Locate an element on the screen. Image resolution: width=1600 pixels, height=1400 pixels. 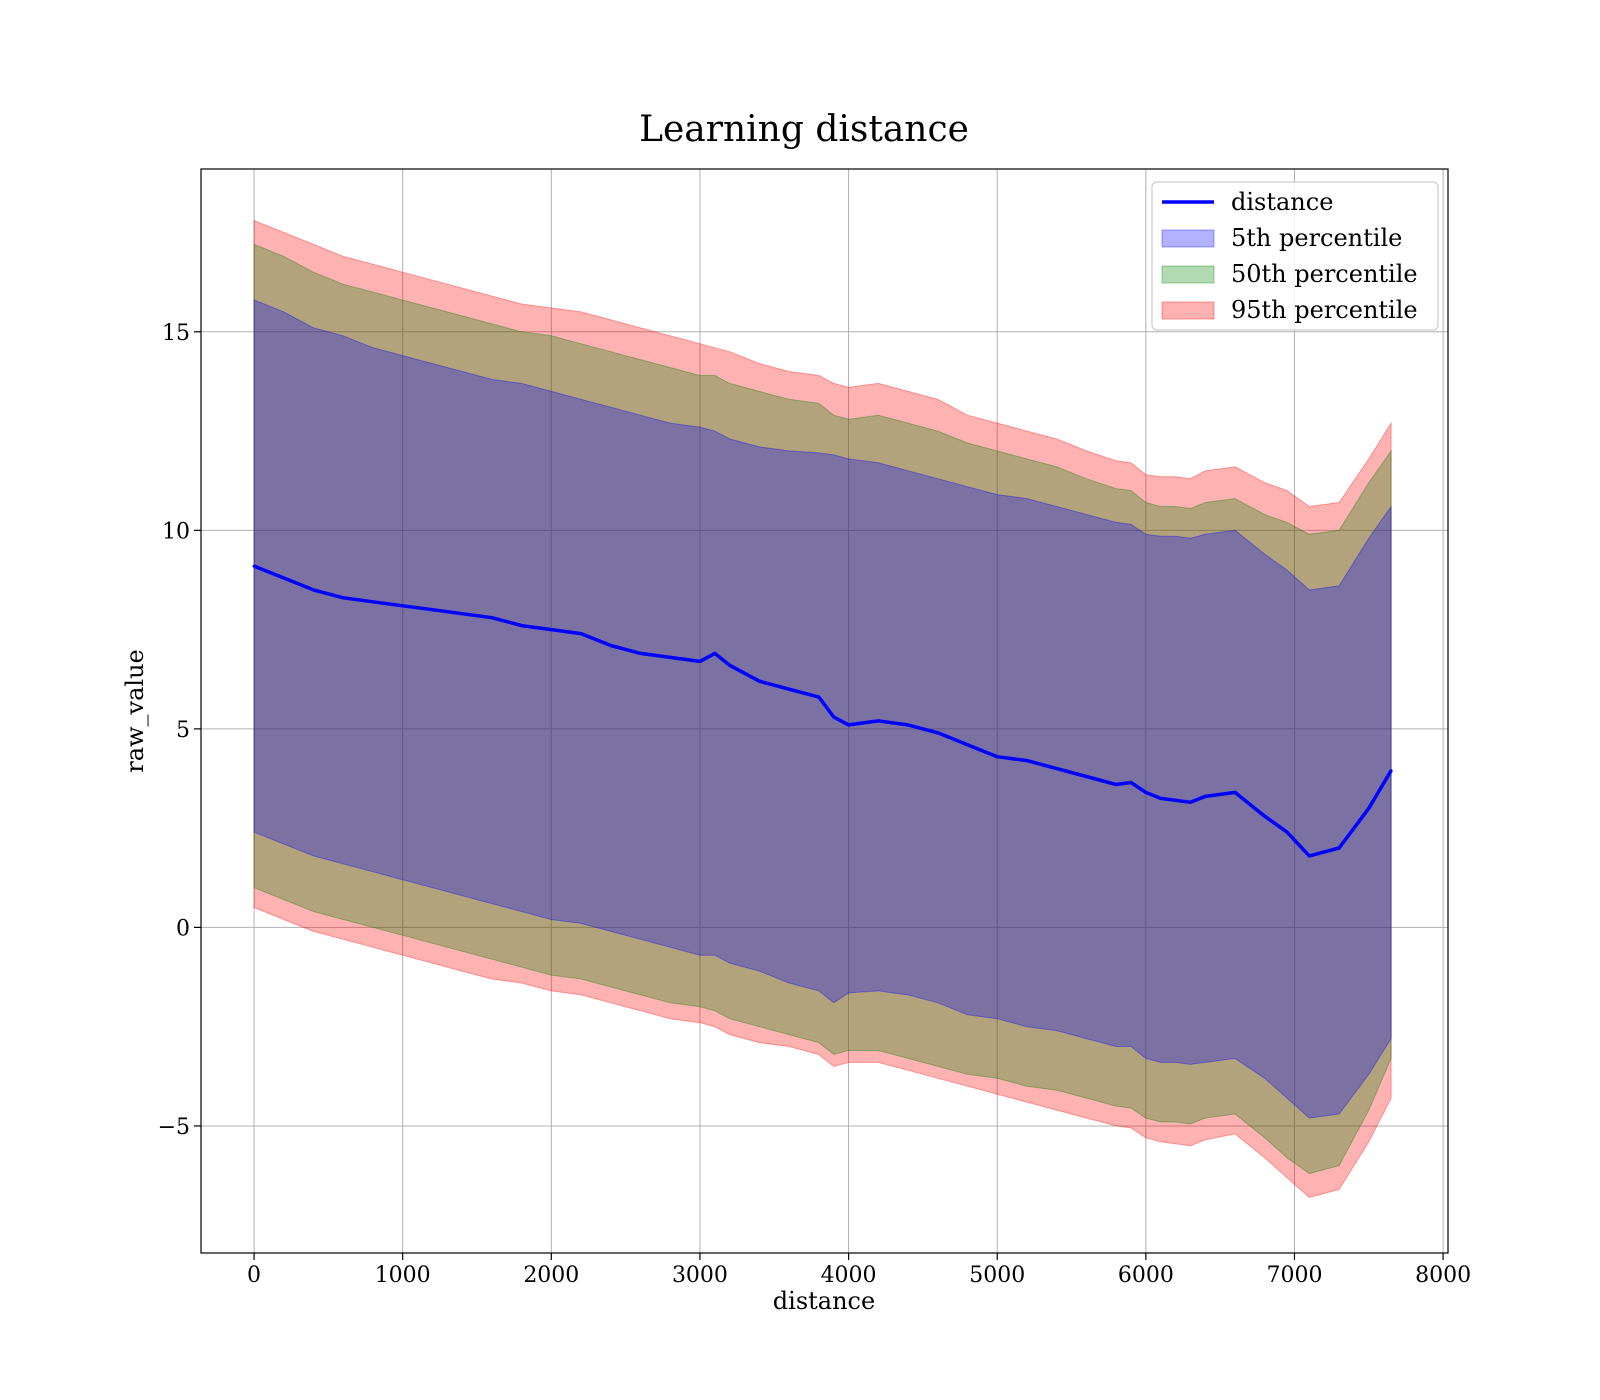
legend-swatch-50th is located at coordinates (1188, 274).